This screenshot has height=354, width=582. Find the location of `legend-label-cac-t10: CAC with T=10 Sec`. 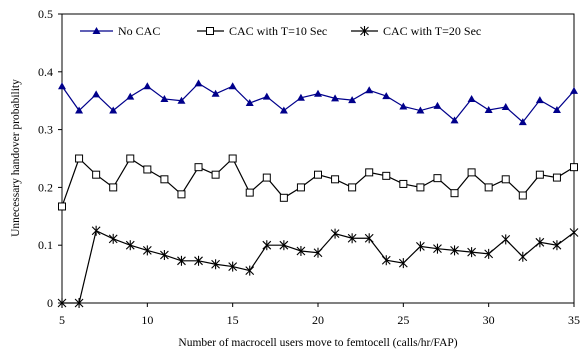

legend-label-cac-t10: CAC with T=10 Sec is located at coordinates (278, 31).